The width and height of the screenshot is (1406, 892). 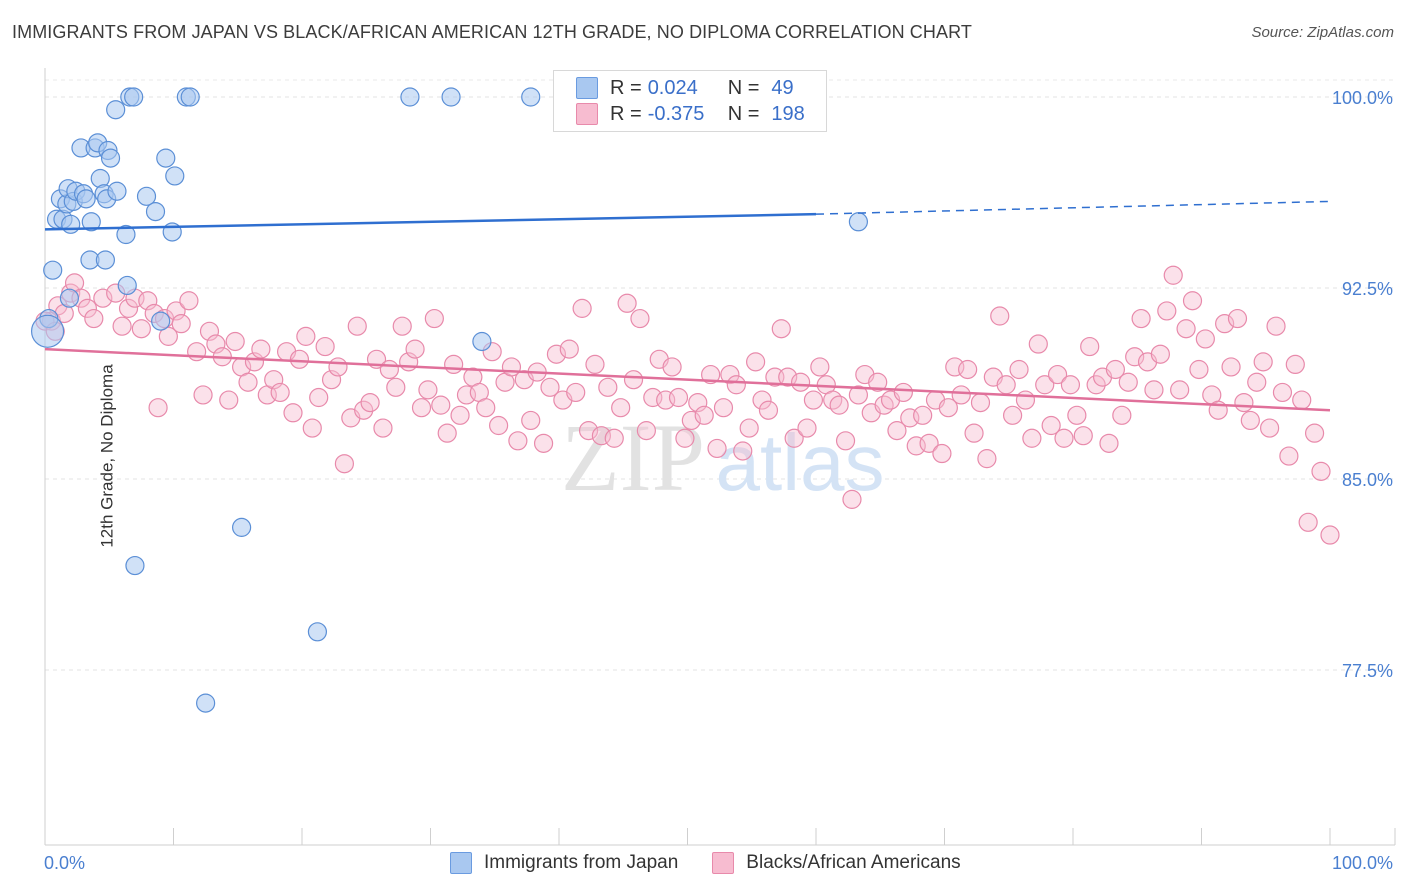 What do you see at coordinates (107, 456) in the screenshot?
I see `y-axis-label: 12th Grade, No Diploma` at bounding box center [107, 456].